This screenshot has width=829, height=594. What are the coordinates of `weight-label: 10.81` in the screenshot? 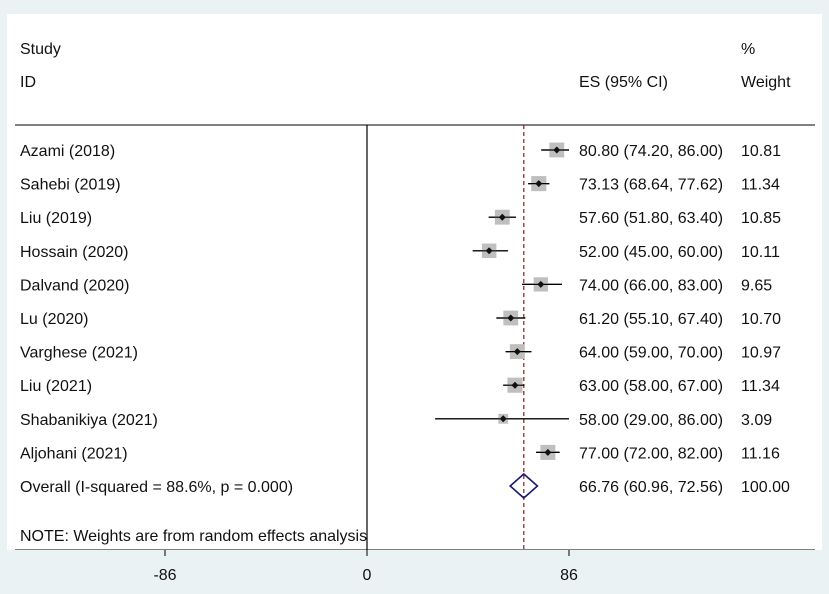 It's located at (761, 151).